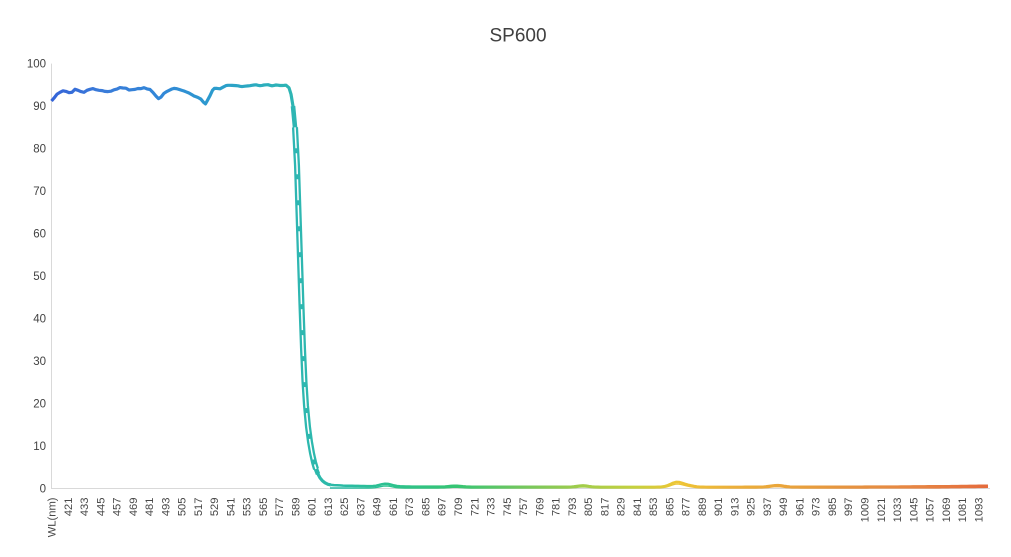  What do you see at coordinates (280, 507) in the screenshot?
I see `svg-text: 577` at bounding box center [280, 507].